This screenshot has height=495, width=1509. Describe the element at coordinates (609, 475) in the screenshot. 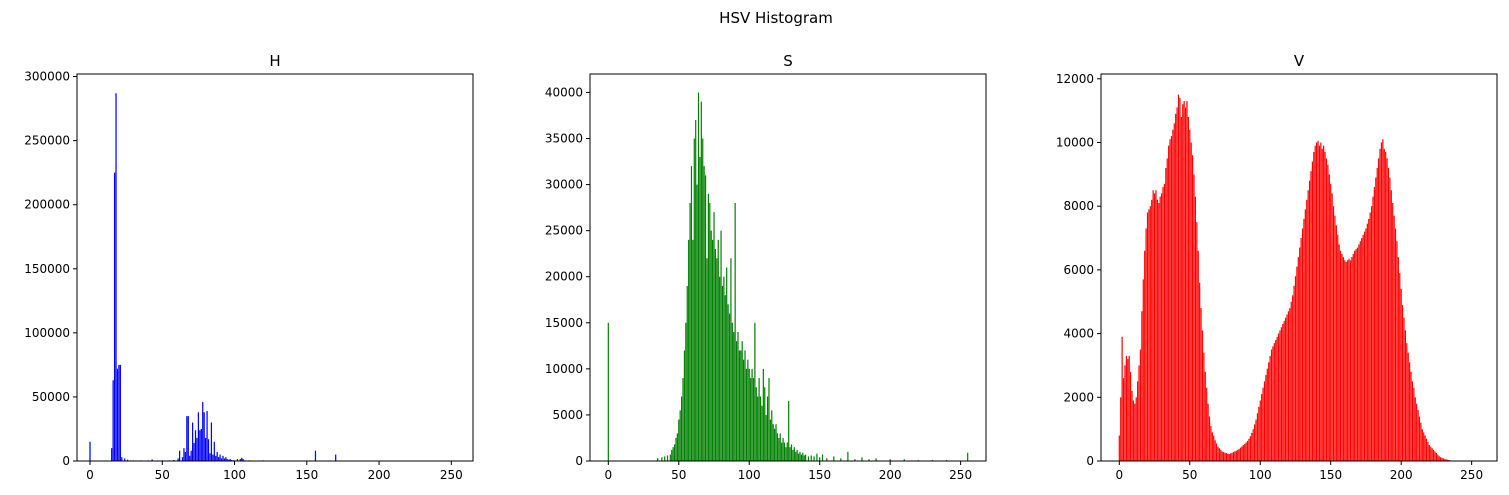

I see `x-tick-label: 0` at that location.